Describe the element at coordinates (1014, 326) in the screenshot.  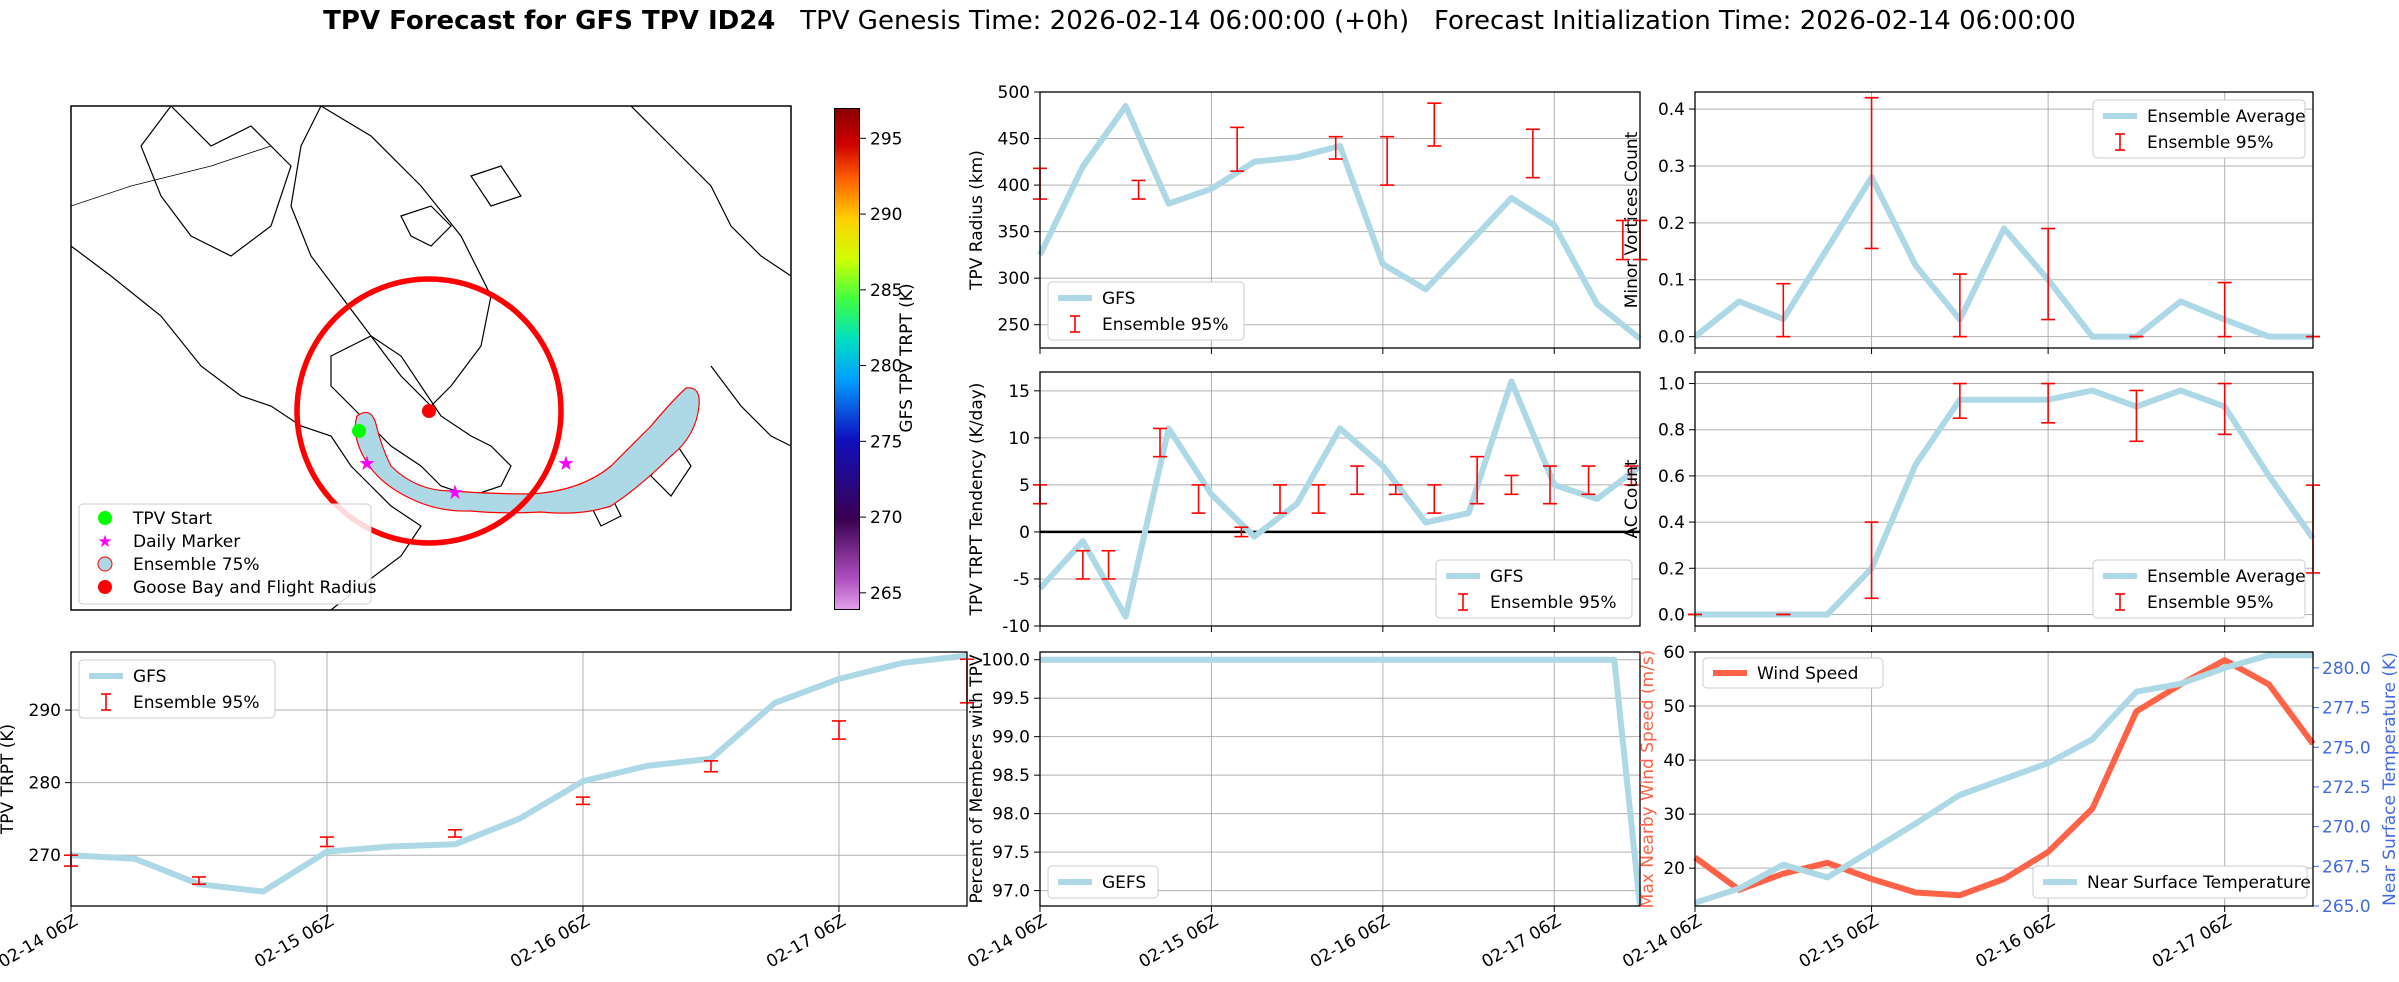
I see `y-tick-label: 250` at that location.